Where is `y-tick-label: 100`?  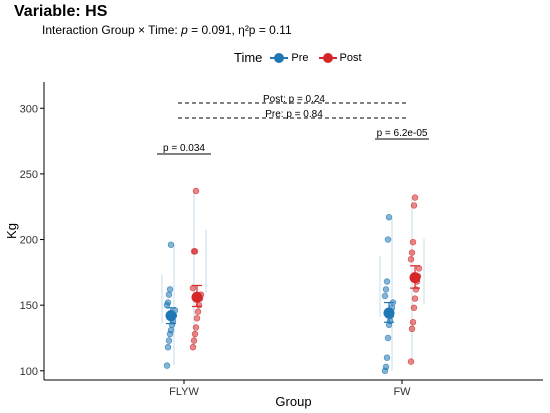 y-tick-label: 100 is located at coordinates (29, 372).